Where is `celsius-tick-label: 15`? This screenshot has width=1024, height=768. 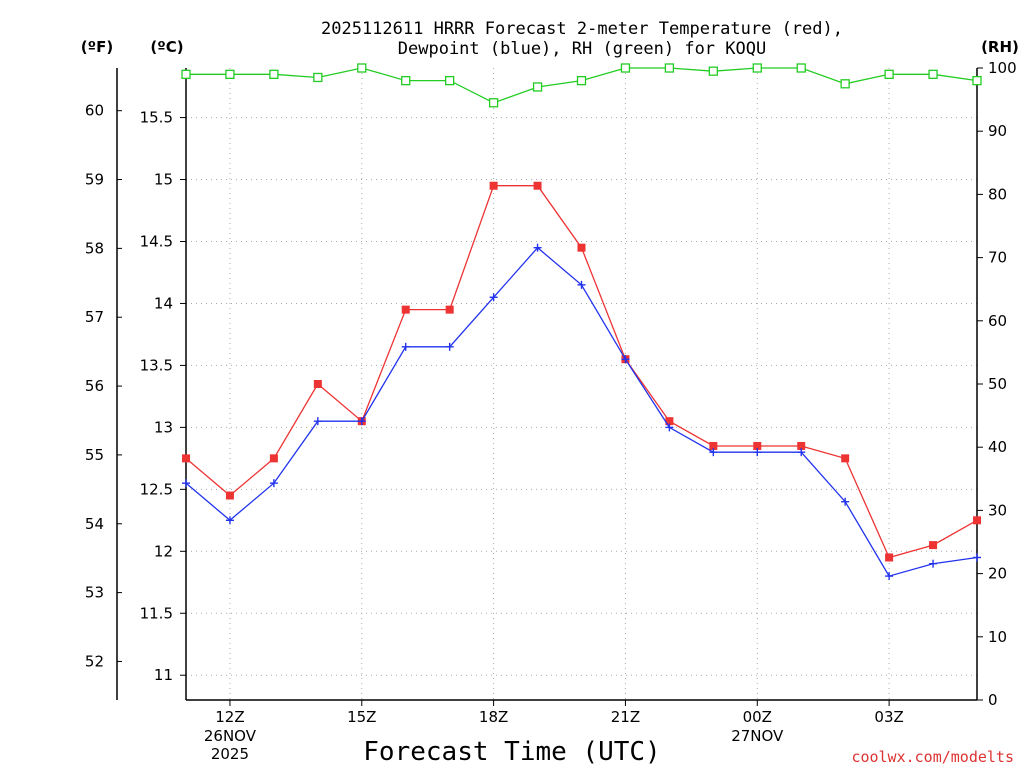 celsius-tick-label: 15 is located at coordinates (163, 180).